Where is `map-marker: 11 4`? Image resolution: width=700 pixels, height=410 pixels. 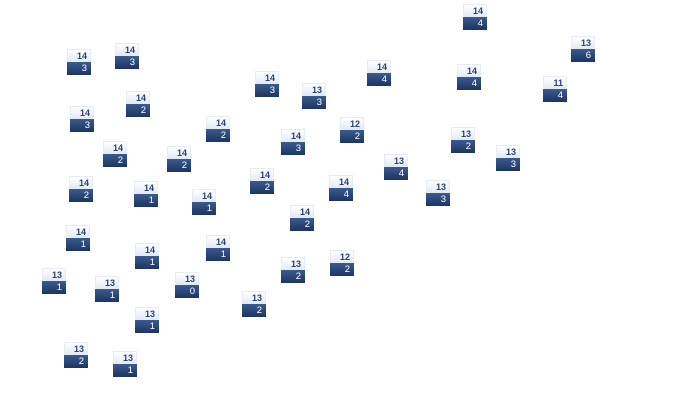 map-marker: 11 4 is located at coordinates (555, 89).